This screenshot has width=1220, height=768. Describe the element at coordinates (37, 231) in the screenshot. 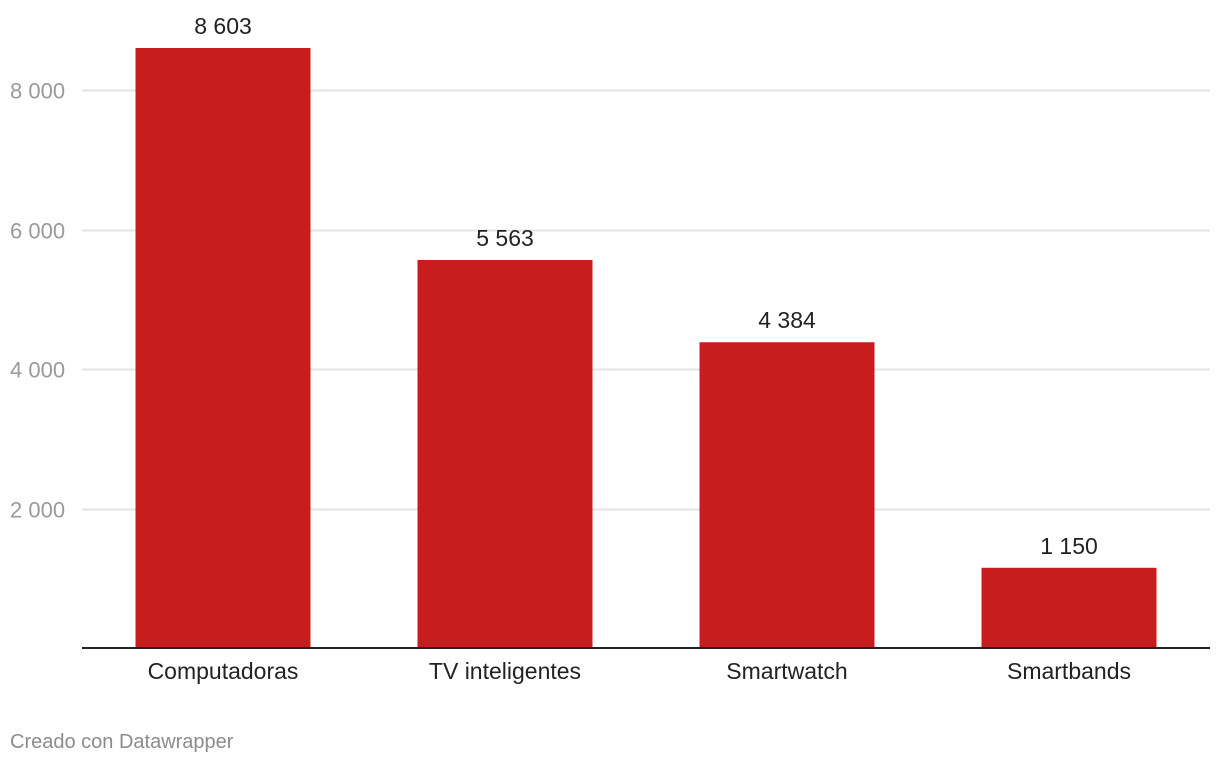

I see `y-tick-label: 6 000` at that location.